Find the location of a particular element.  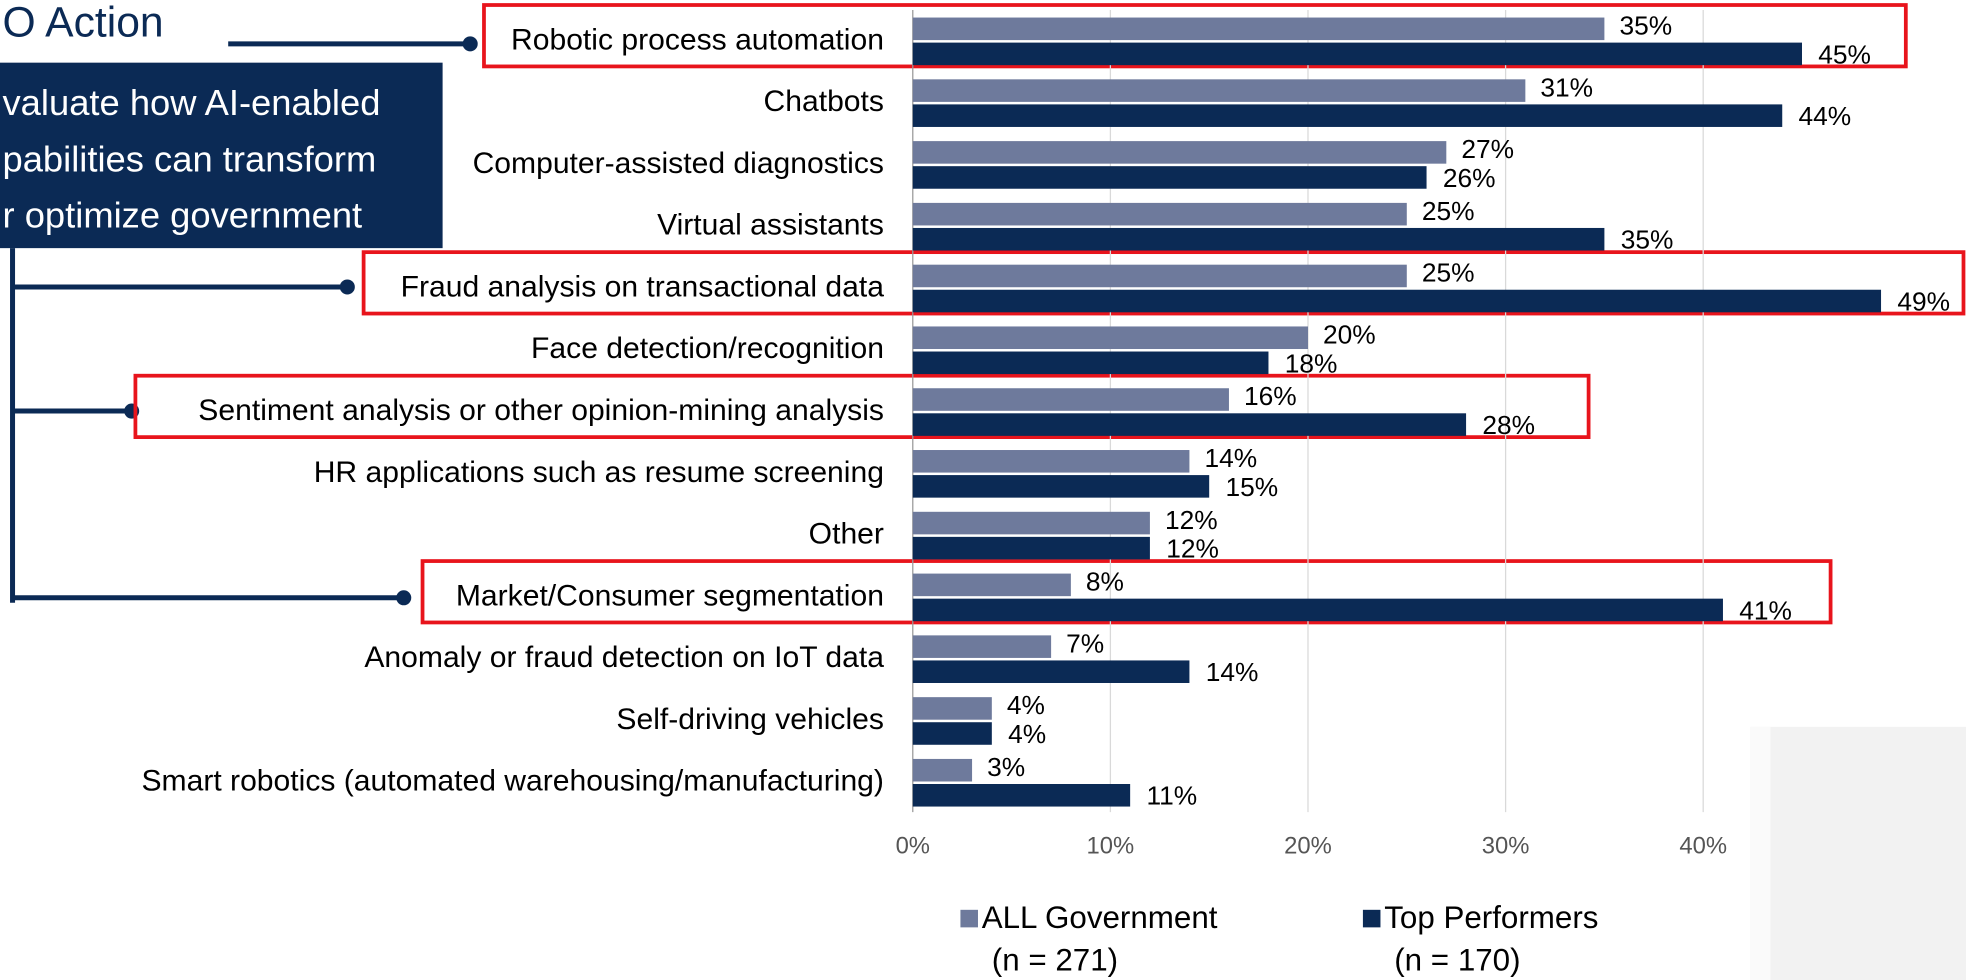

overlay-edge is located at coordinates (1760, 853).